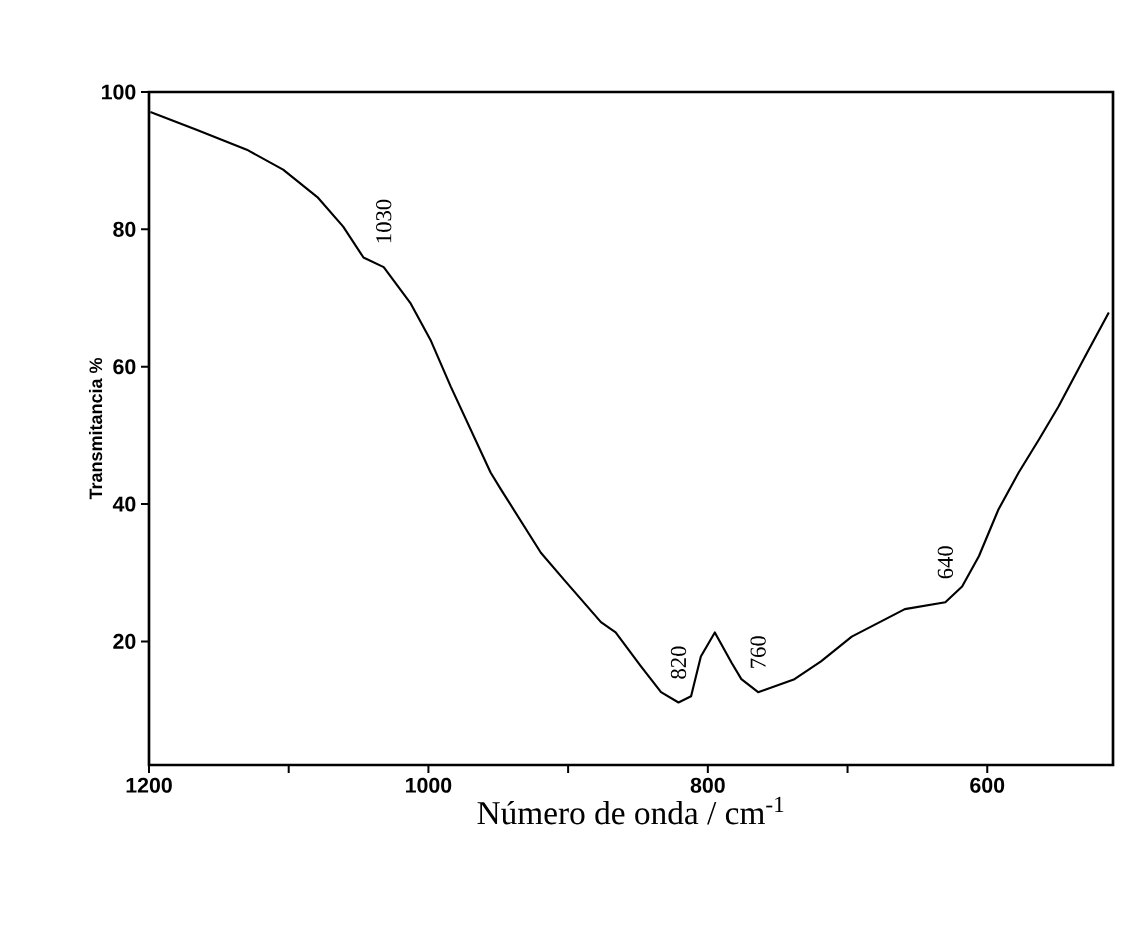  What do you see at coordinates (678, 662) in the screenshot?
I see `annotation: 820` at bounding box center [678, 662].